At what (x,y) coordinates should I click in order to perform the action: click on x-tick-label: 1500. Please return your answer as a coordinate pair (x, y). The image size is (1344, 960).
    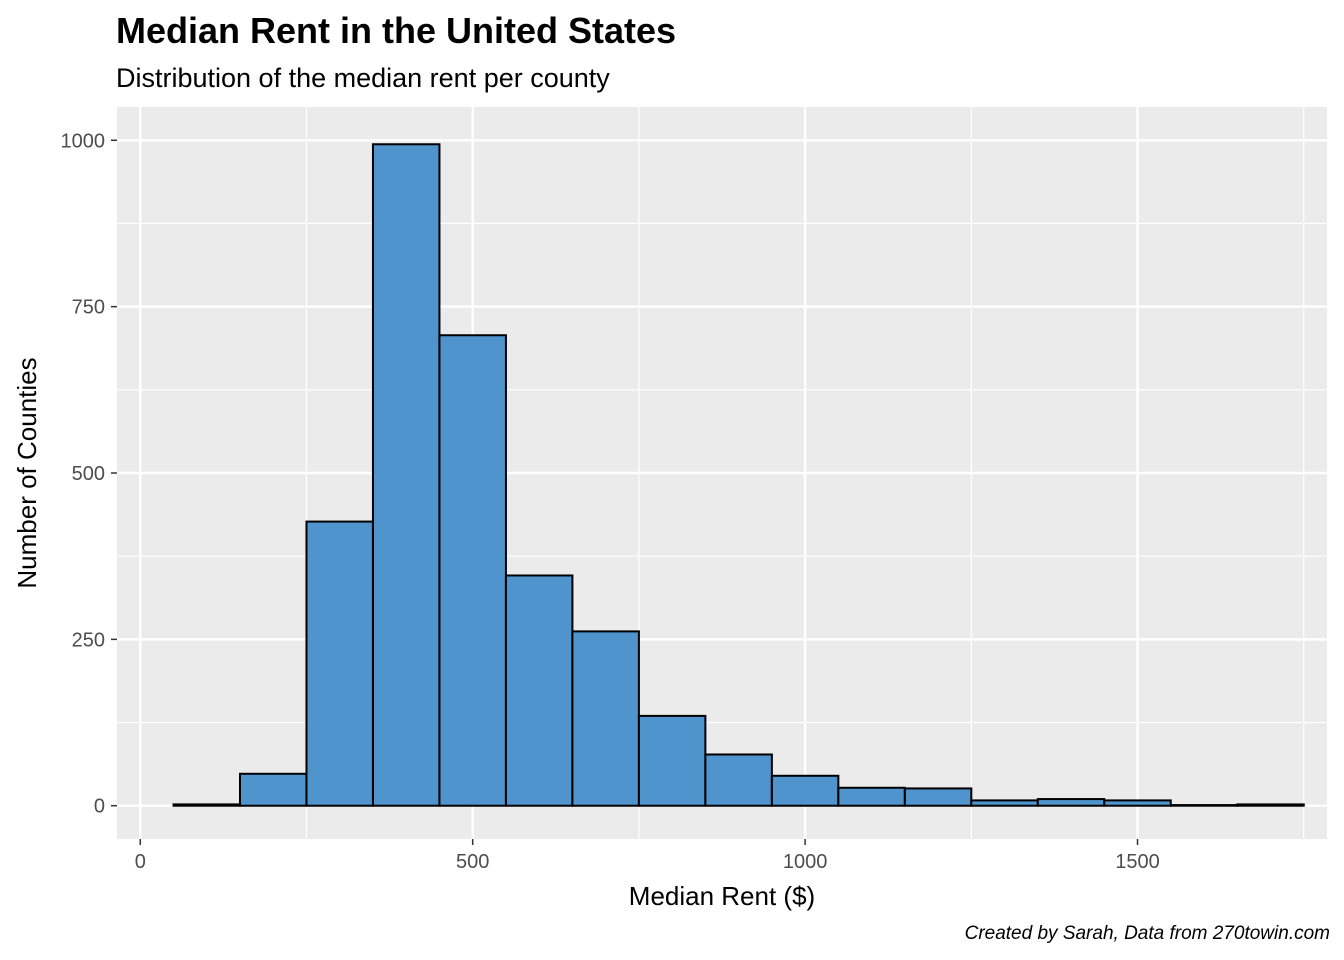
    Looking at the image, I should click on (1137, 862).